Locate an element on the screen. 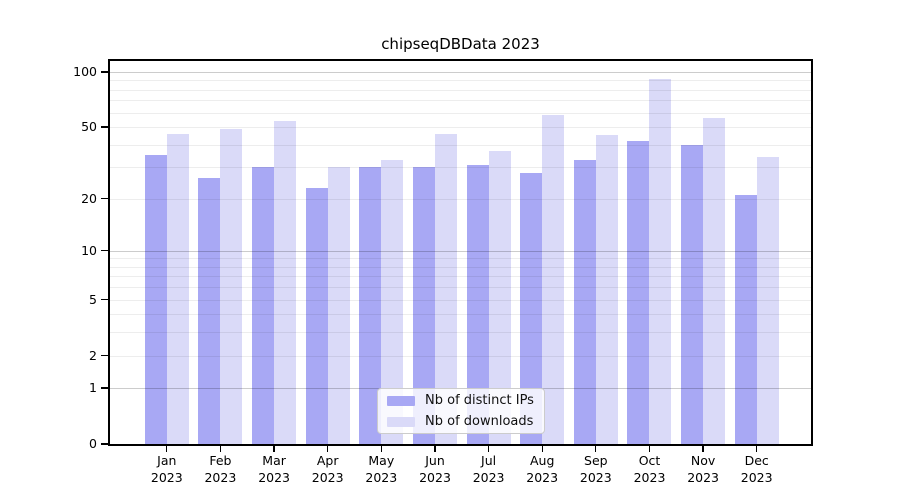  legend-item-distinct-ips: Nb of distinct IPs is located at coordinates (461, 401).